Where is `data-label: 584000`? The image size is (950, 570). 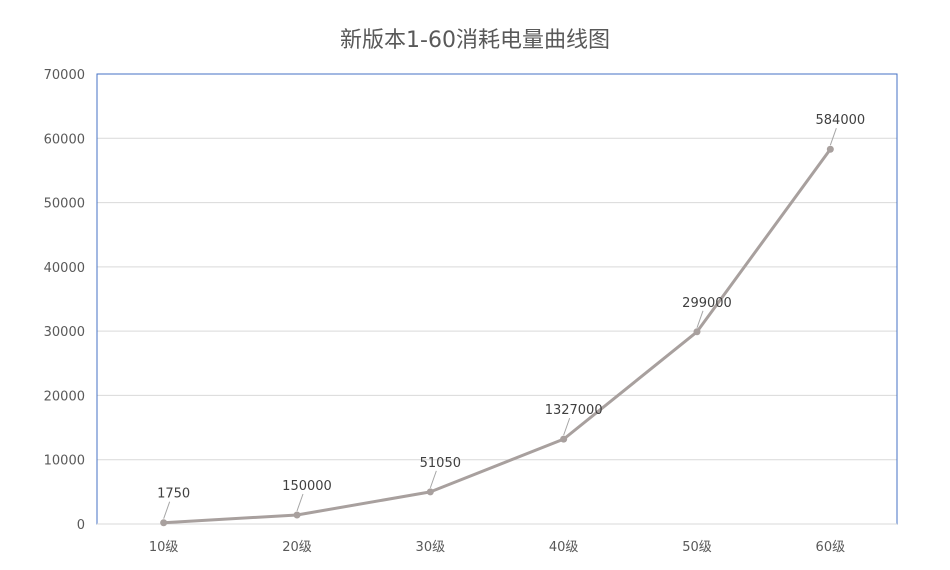 data-label: 584000 is located at coordinates (841, 120).